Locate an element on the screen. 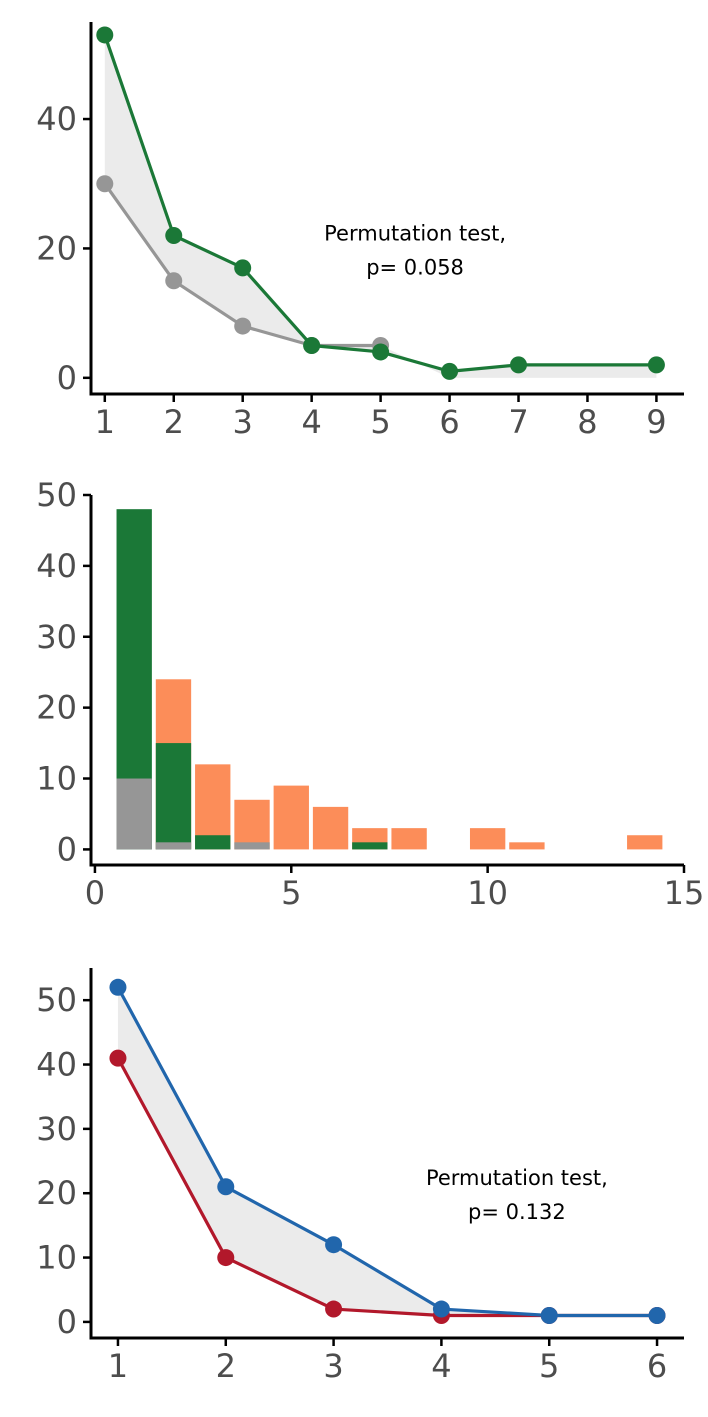 Image resolution: width=708 pixels, height=1417 pixels. panel-3-y-tick-label: 40 is located at coordinates (56, 1065).